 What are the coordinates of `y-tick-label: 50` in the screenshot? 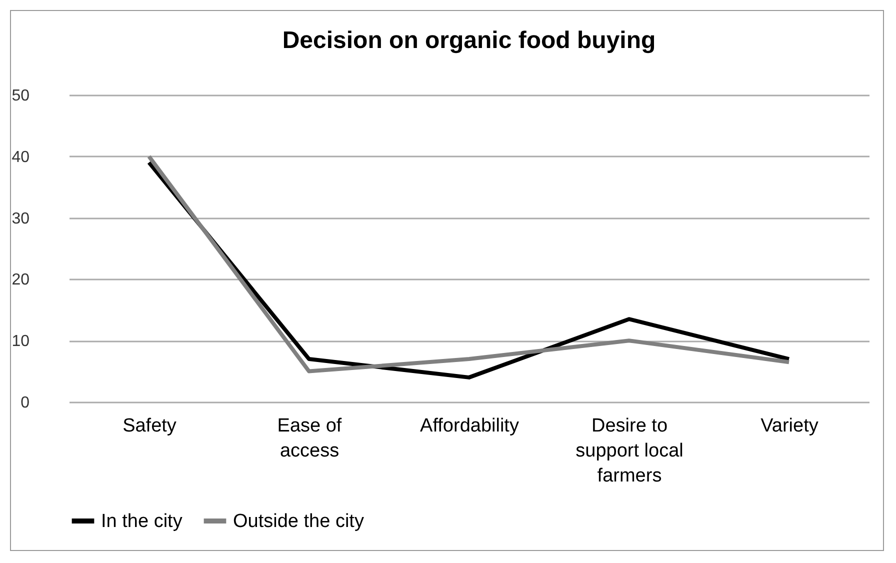 It's located at (21, 96).